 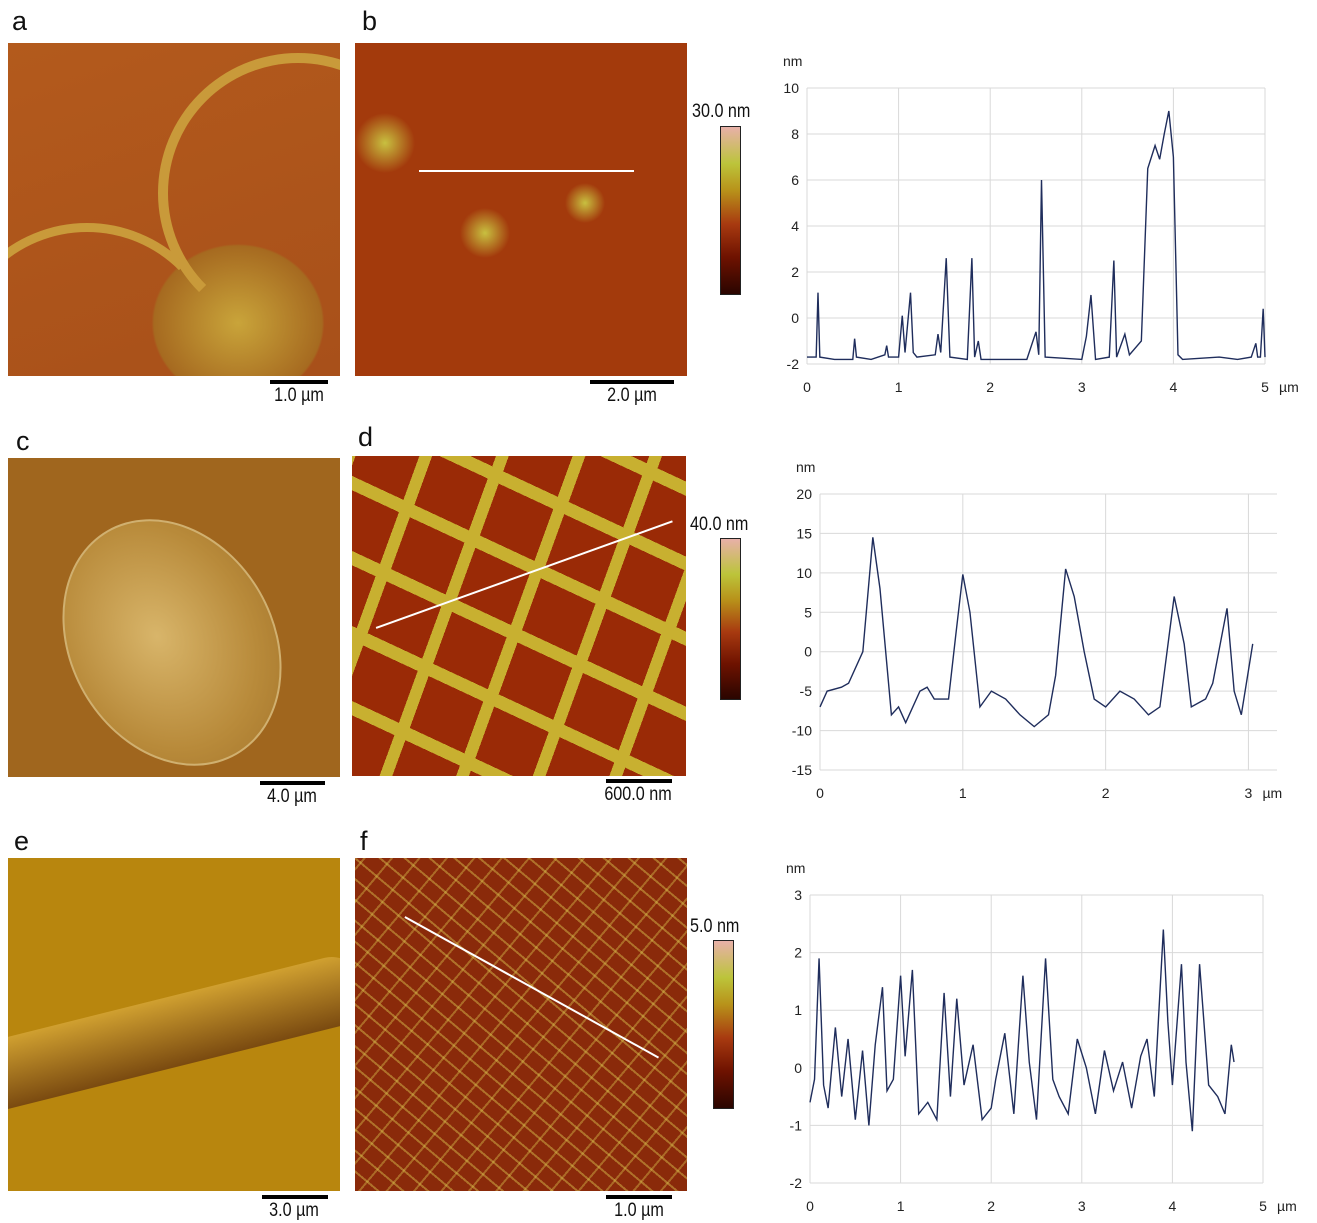 What do you see at coordinates (292, 796) in the screenshot?
I see `scale-label: 4.0 µm` at bounding box center [292, 796].